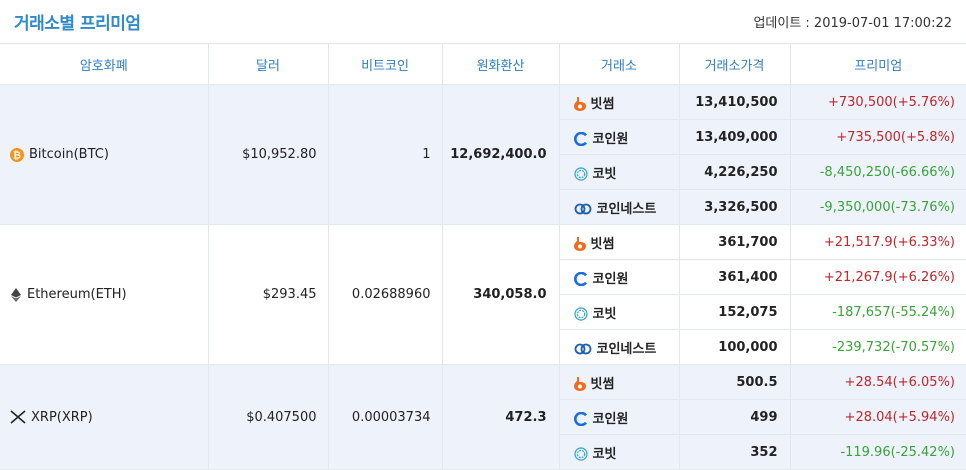 The height and width of the screenshot is (470, 966). I want to click on page-title: 거래소별 프리미엄, so click(77, 24).